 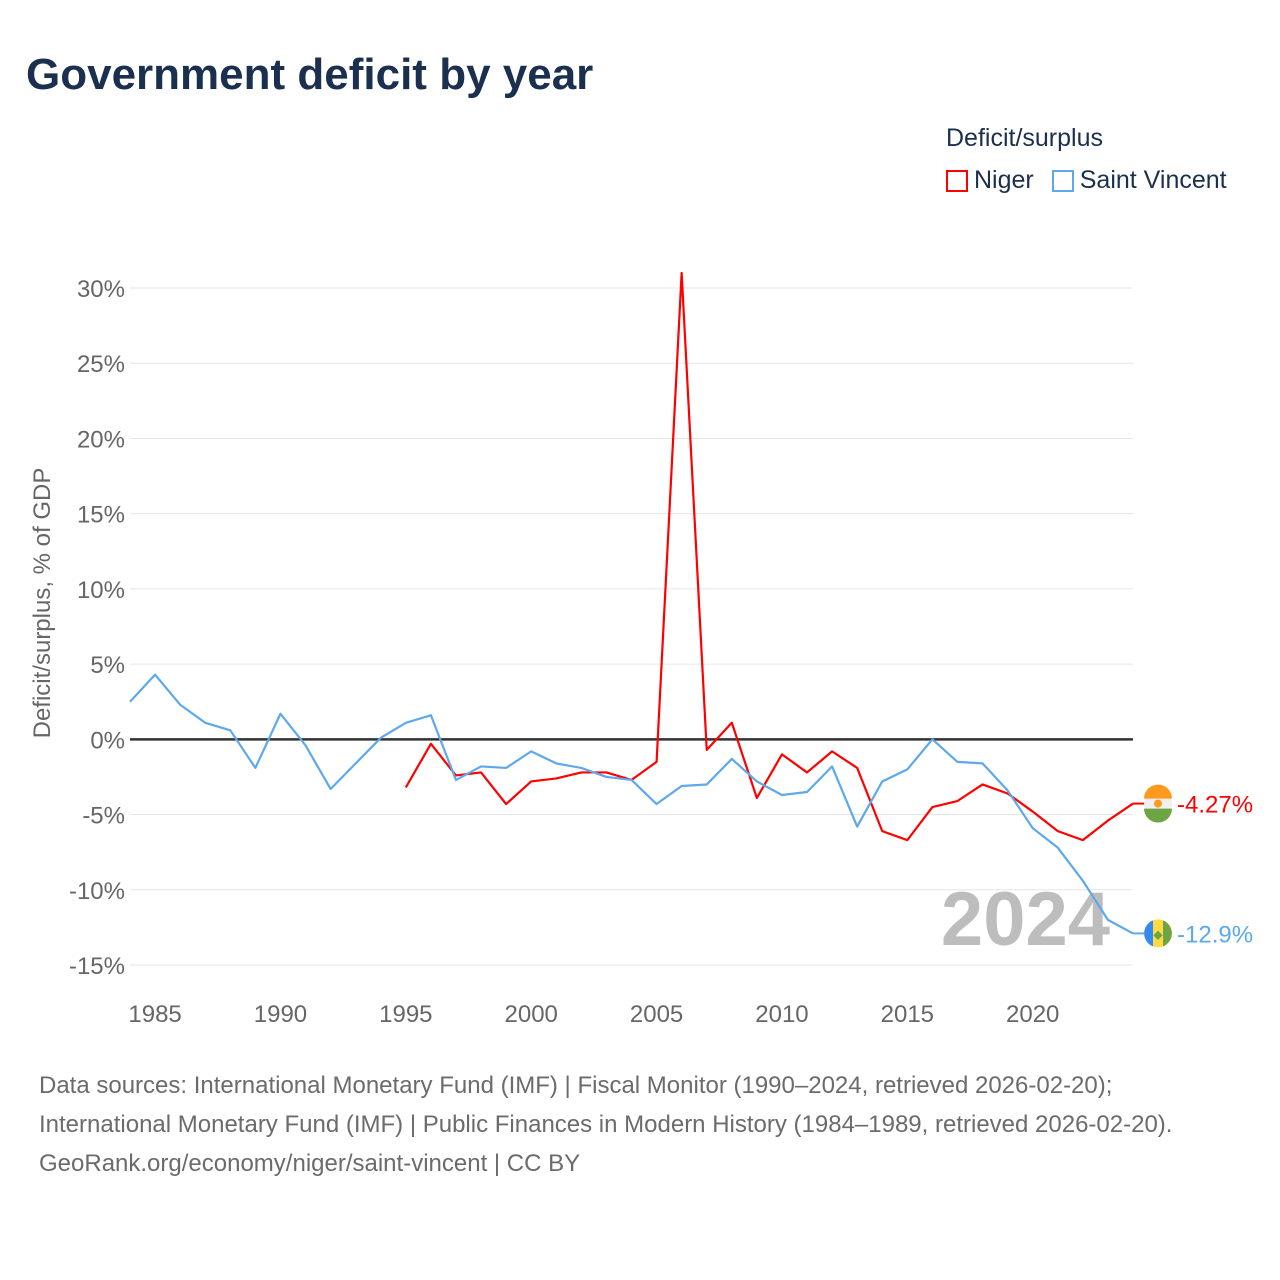 I want to click on y-tick-label: -5%, so click(x=103, y=816).